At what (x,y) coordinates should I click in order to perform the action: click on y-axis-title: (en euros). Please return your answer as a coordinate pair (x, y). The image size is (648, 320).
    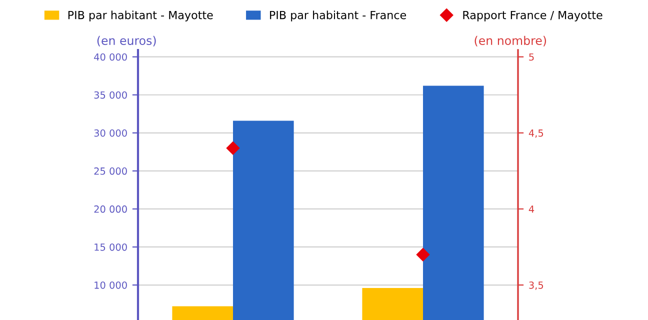
    Looking at the image, I should click on (126, 41).